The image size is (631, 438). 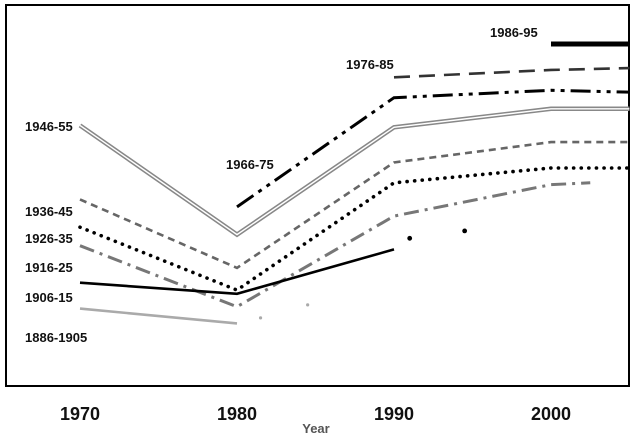 I want to click on series-label: 1936-45, so click(x=49, y=211).